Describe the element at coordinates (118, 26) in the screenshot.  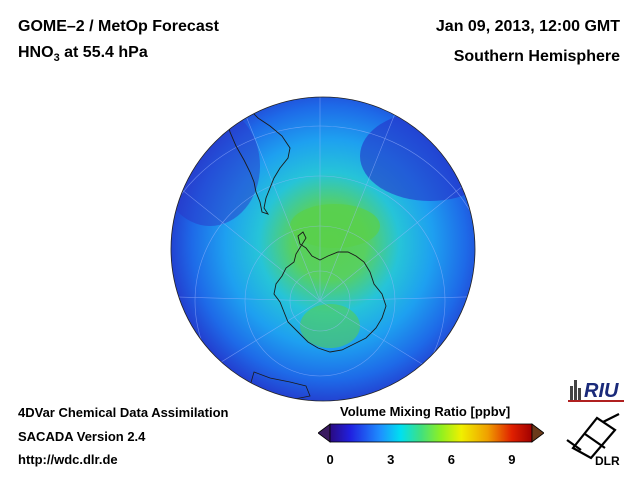
I see `map-title: GOME–2 / MetOp Forecast` at that location.